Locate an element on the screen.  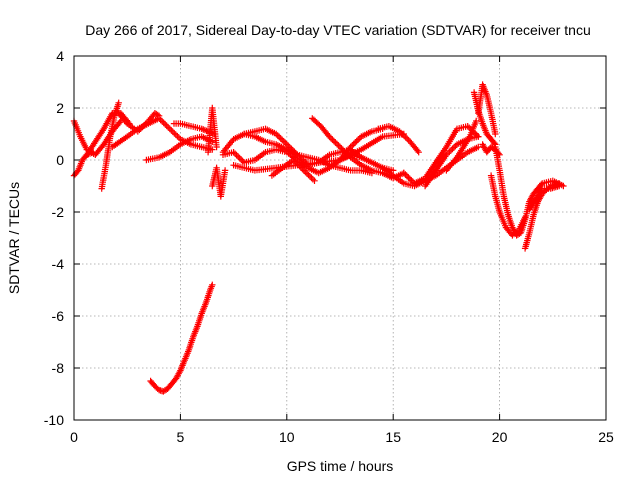
series-track-n is located at coordinates (318, 152).